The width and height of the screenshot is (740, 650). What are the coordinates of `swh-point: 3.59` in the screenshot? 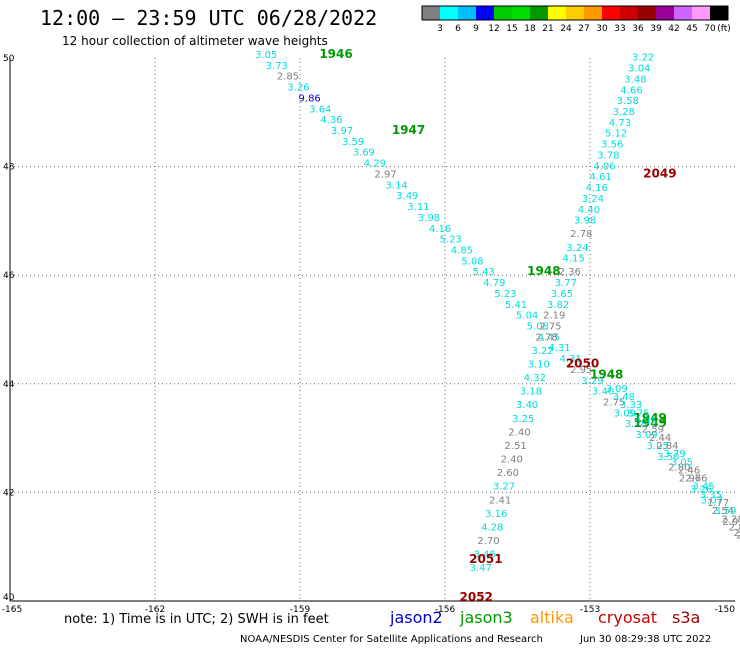 It's located at (353, 142).